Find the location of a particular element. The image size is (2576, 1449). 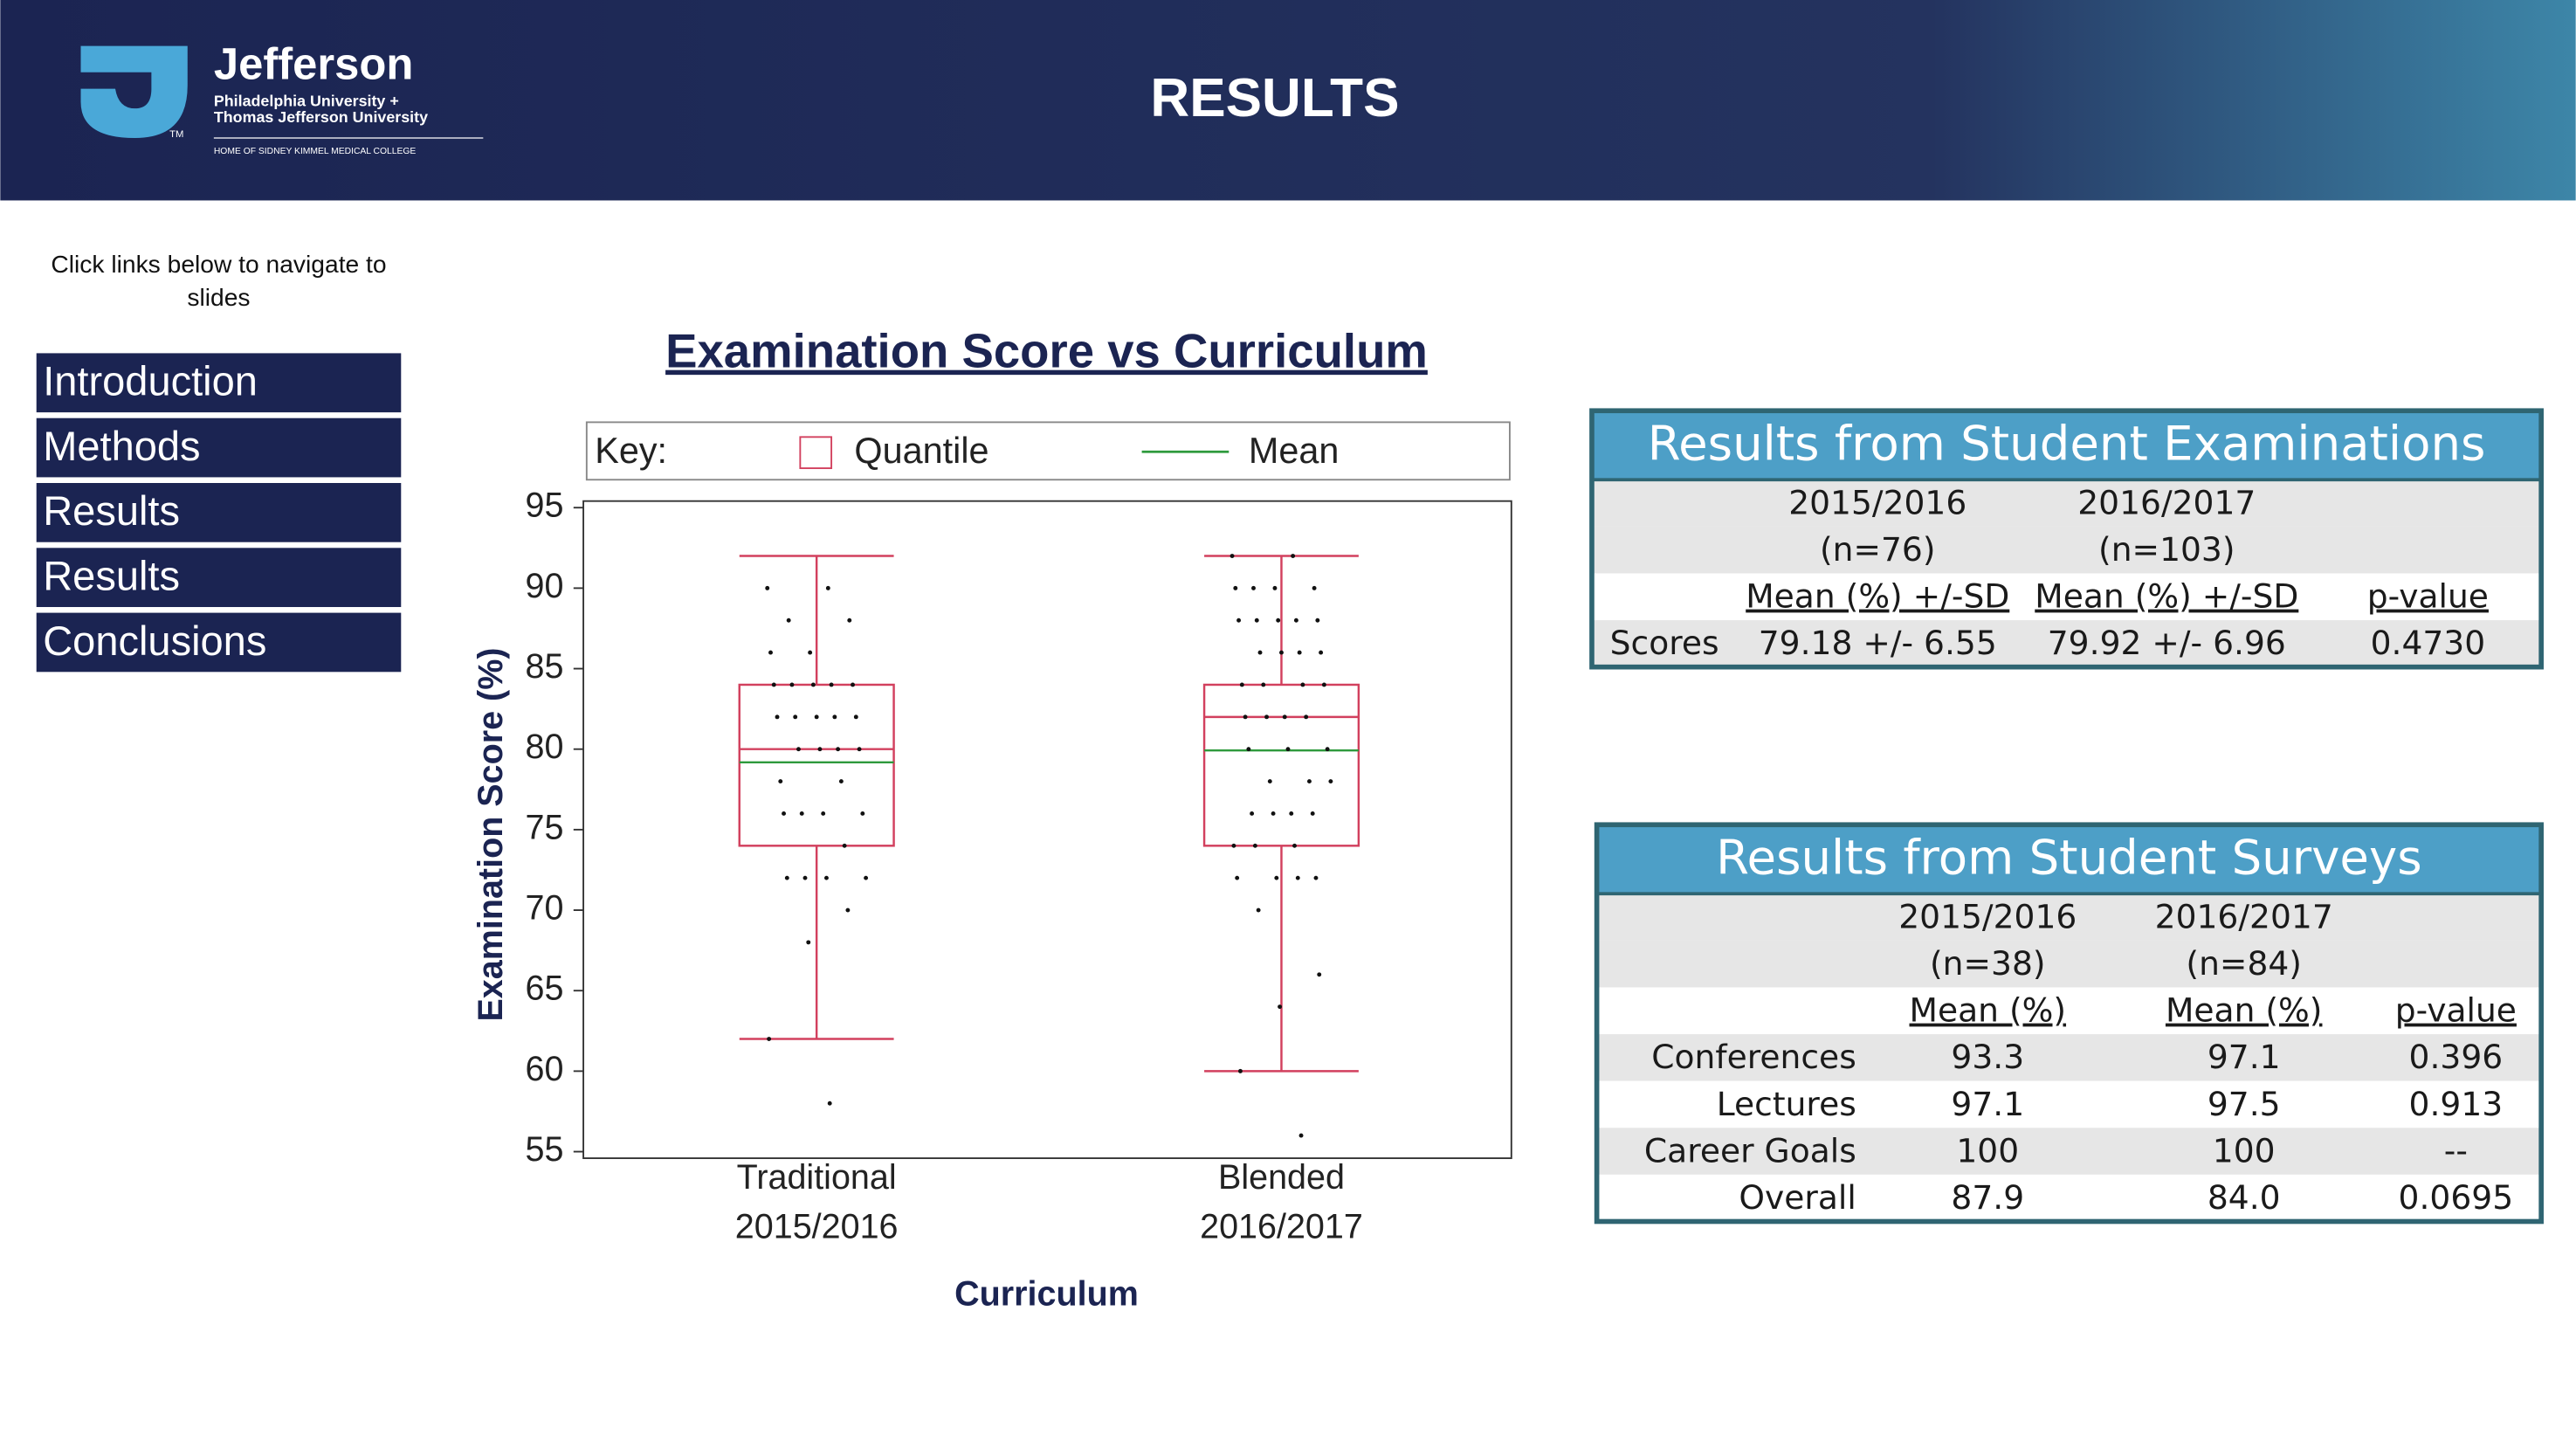

table-cell: 79.92 +/- 6.96 is located at coordinates (2167, 643).